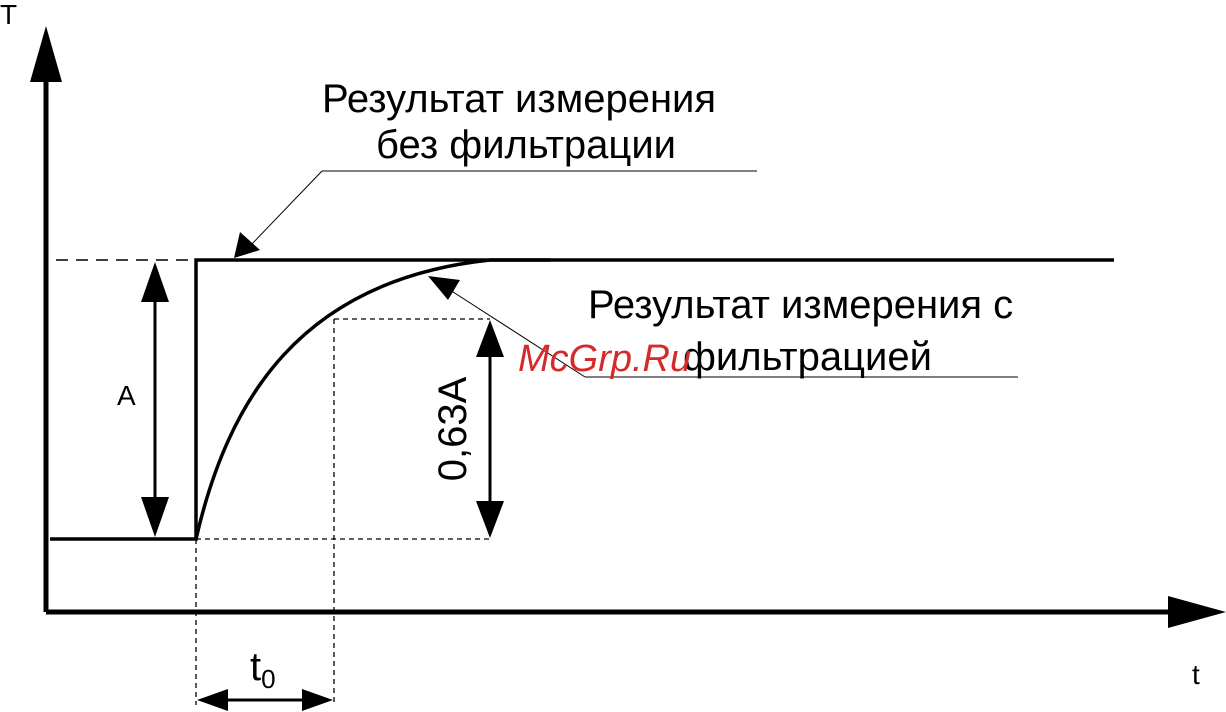  What do you see at coordinates (807, 357) in the screenshot?
I see `filtered-label-line2: фильтрацией` at bounding box center [807, 357].